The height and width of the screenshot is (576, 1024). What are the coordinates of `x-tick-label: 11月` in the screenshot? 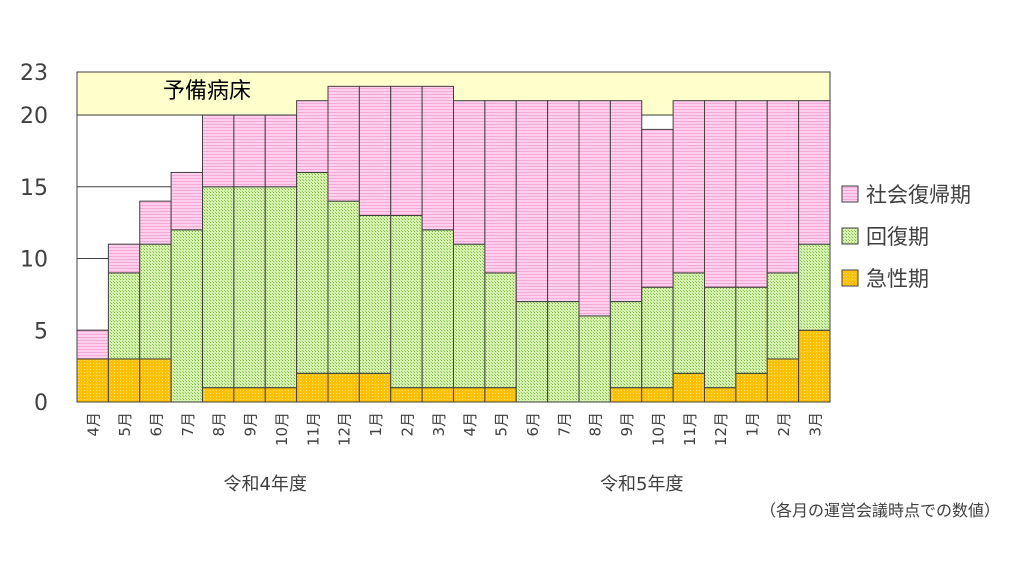 It's located at (313, 429).